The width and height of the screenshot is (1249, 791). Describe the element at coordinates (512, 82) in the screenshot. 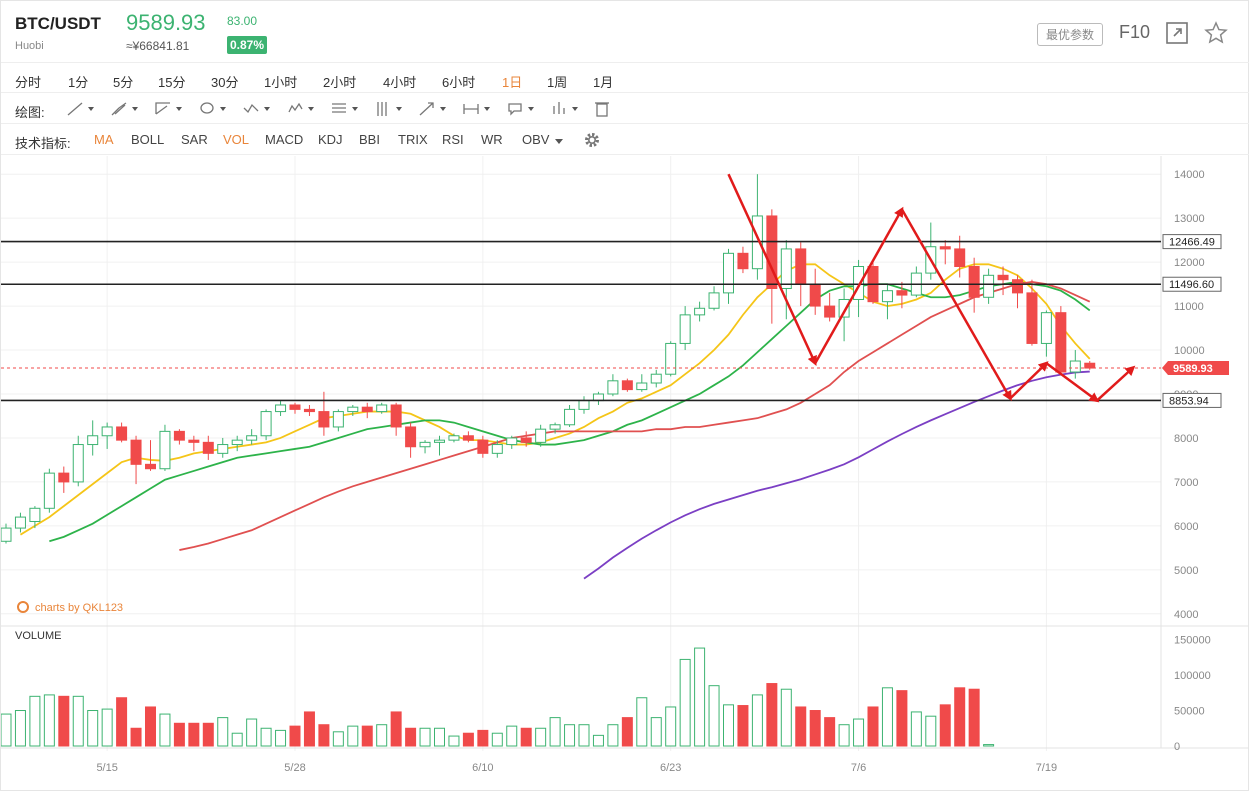

I see `period-tab-1d: 1日` at that location.